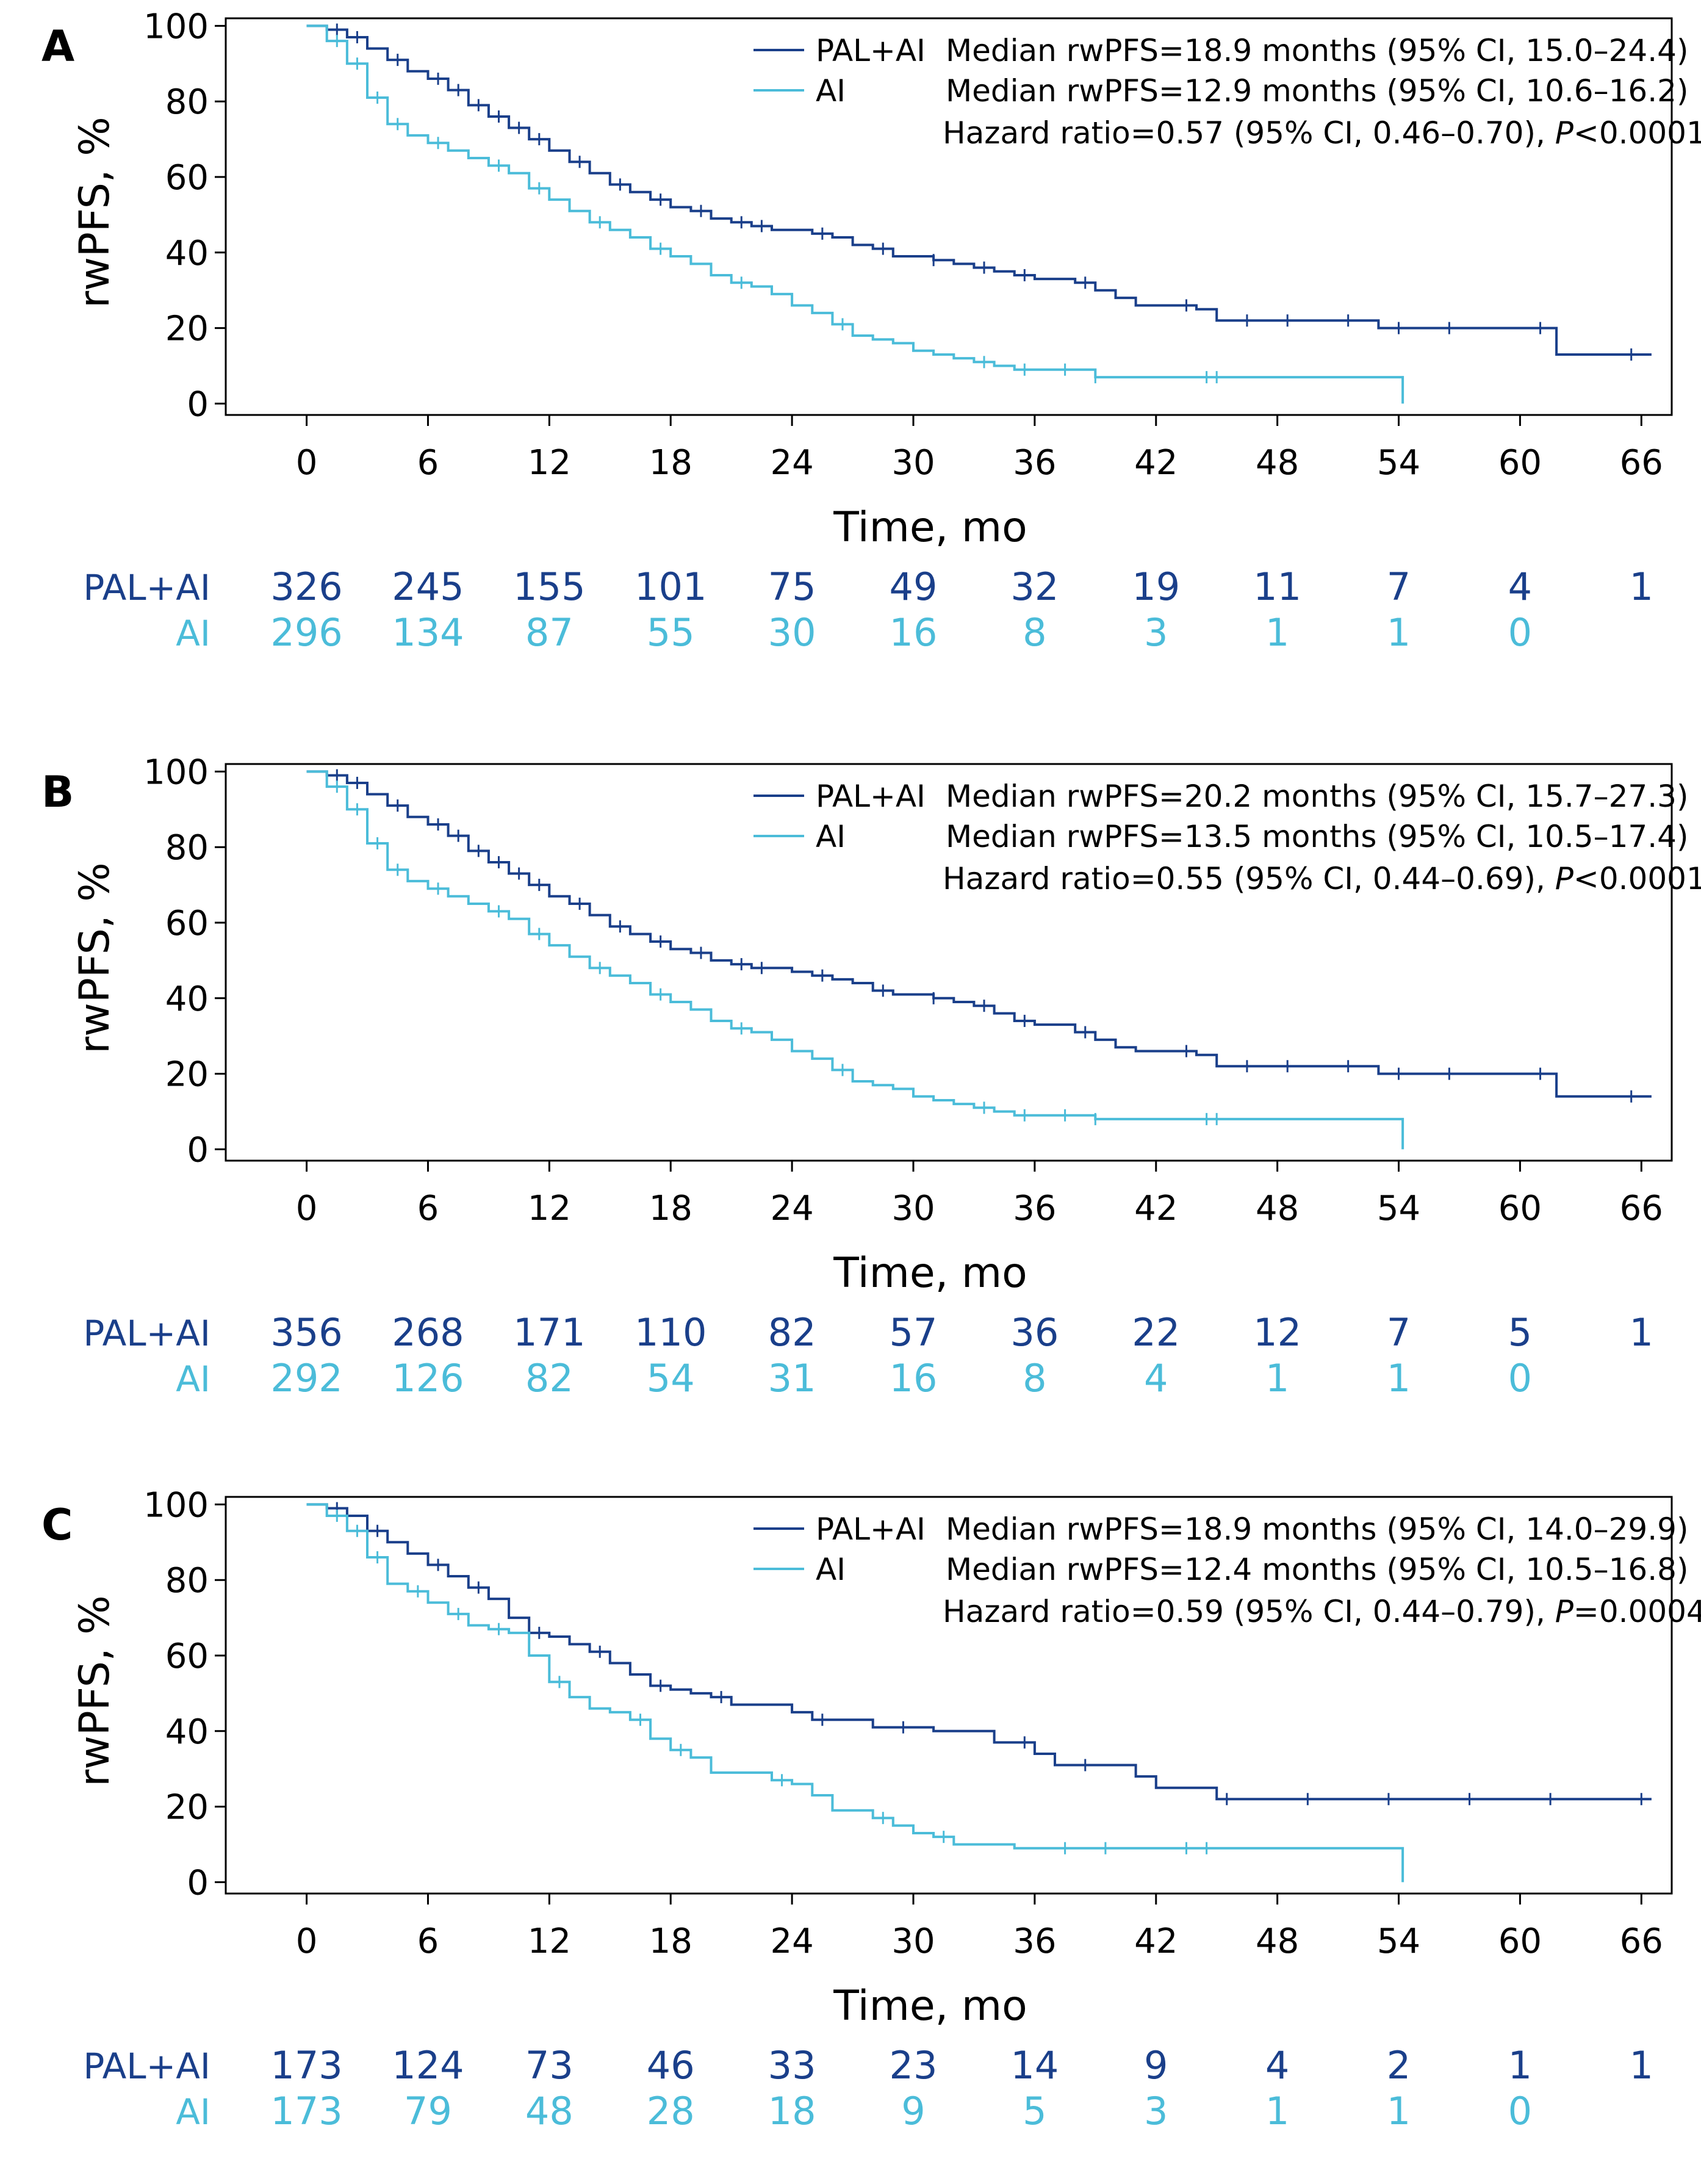 This screenshot has width=1701, height=2184. Describe the element at coordinates (913, 1941) in the screenshot. I see `x-tick-label: 30` at that location.